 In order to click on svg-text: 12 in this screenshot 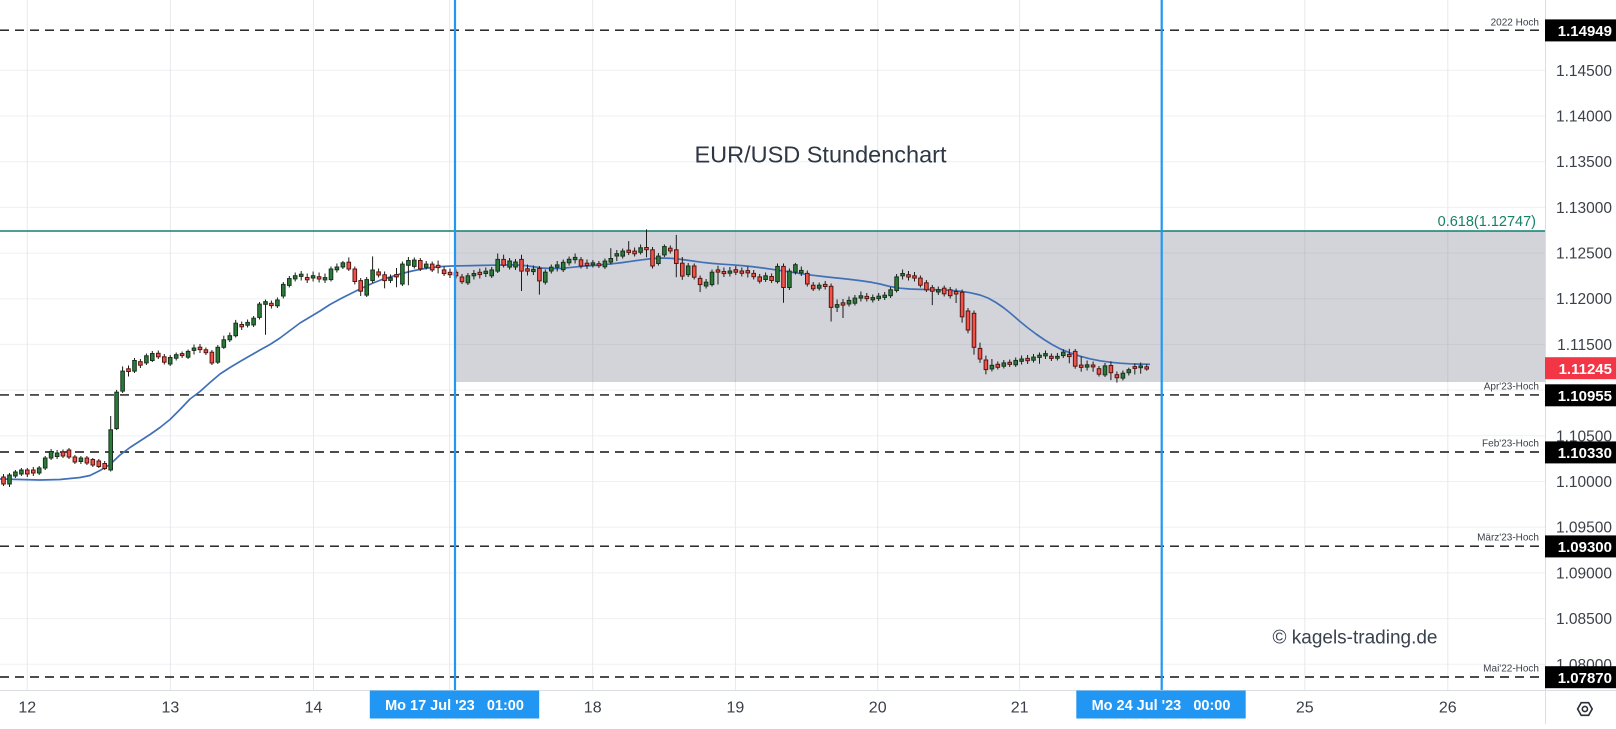, I will do `click(27, 708)`.